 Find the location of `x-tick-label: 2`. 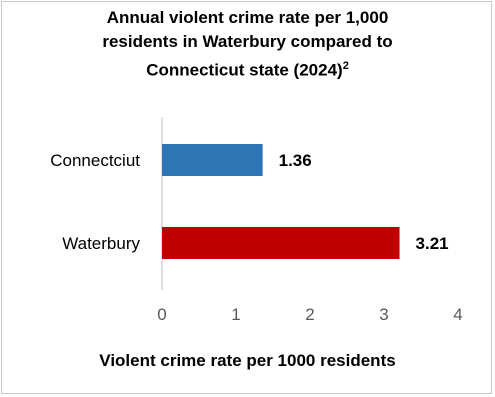

x-tick-label: 2 is located at coordinates (309, 314).